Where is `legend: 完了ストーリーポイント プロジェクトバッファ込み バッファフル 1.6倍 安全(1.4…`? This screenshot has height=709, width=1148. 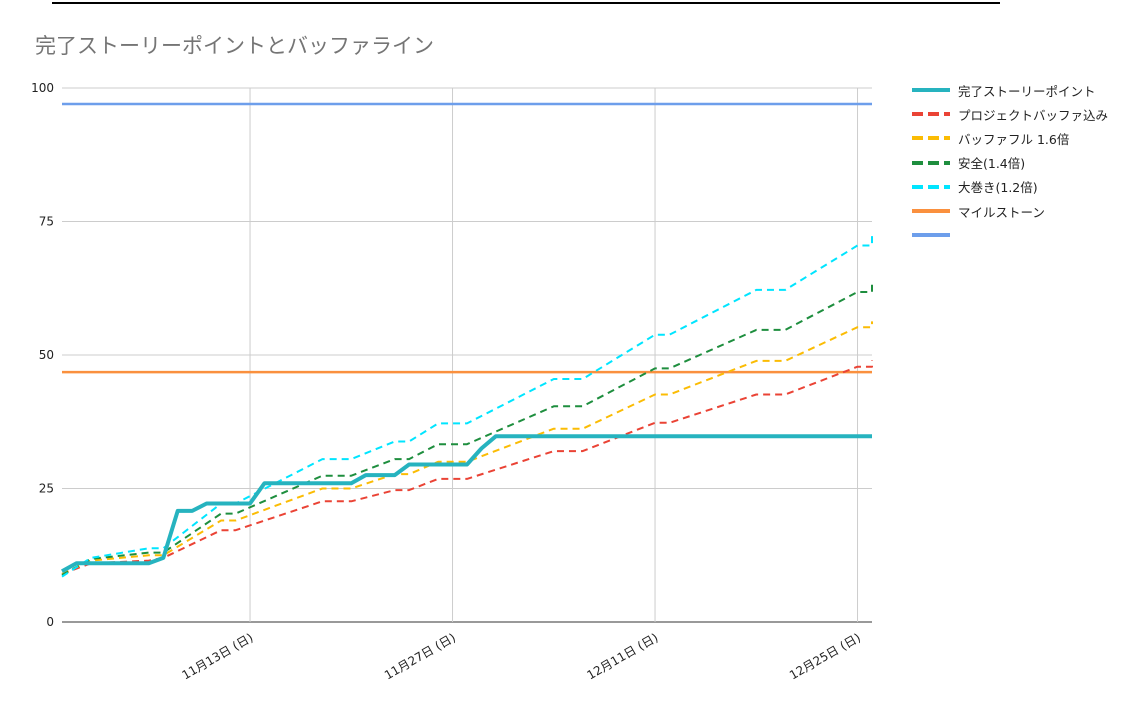
legend: 完了ストーリーポイント プロジェクトバッファ込み バッファフル 1.6倍 安全(1.4… is located at coordinates (1010, 162).